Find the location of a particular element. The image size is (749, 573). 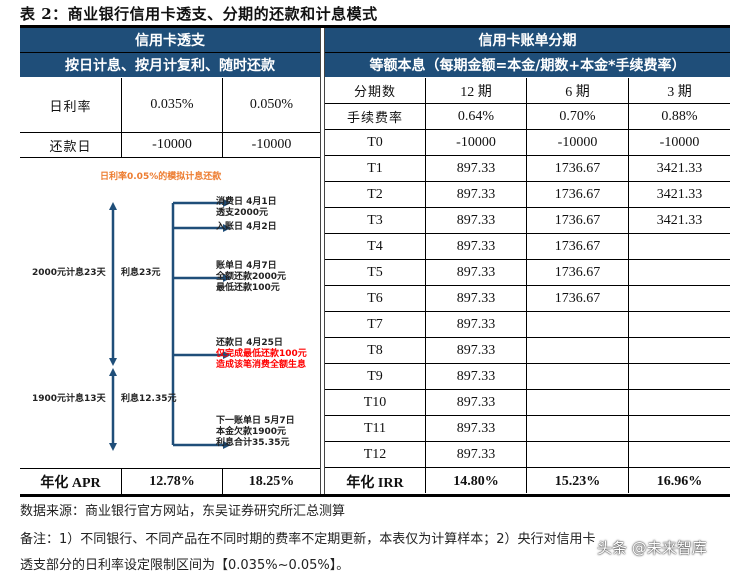

label-repay-day: 还款日 is located at coordinates (70, 147).